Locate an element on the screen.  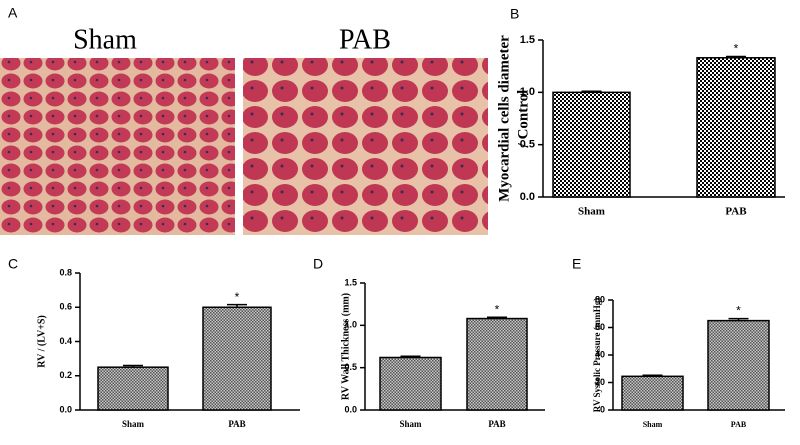
panel-label: A is located at coordinates (13, 13).